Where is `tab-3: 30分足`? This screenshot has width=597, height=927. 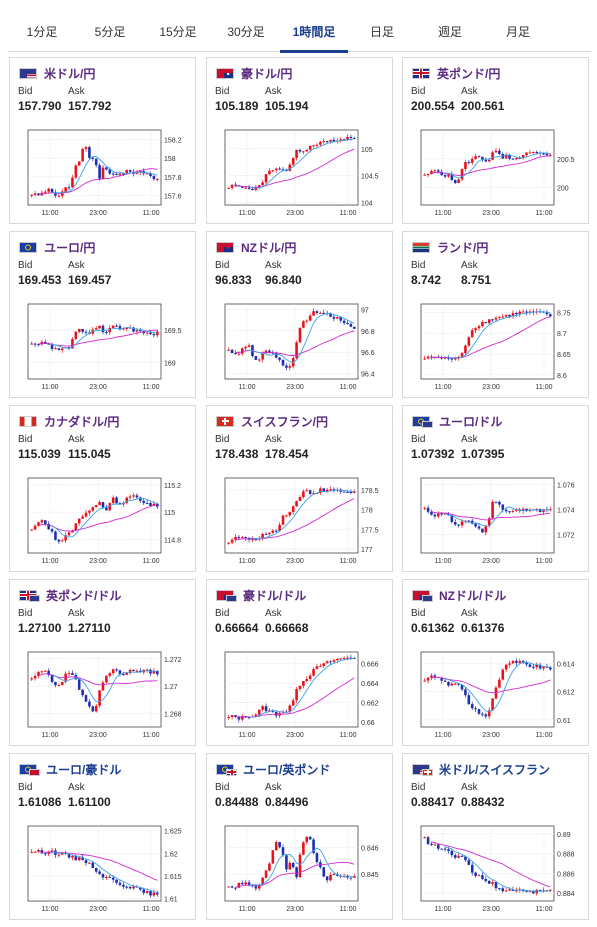
tab-3: 30分足 is located at coordinates (246, 32).